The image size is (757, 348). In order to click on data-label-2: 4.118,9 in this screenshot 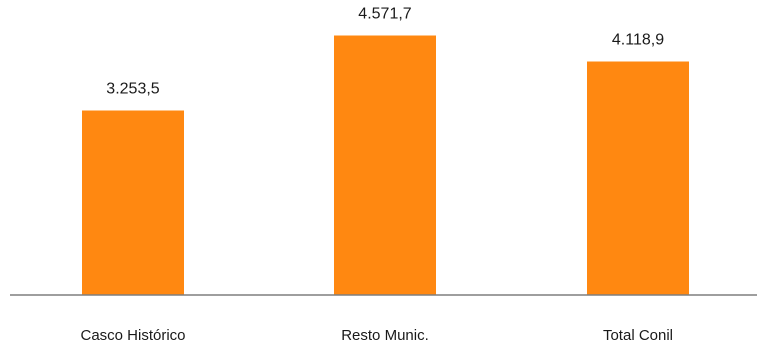, I will do `click(638, 39)`.